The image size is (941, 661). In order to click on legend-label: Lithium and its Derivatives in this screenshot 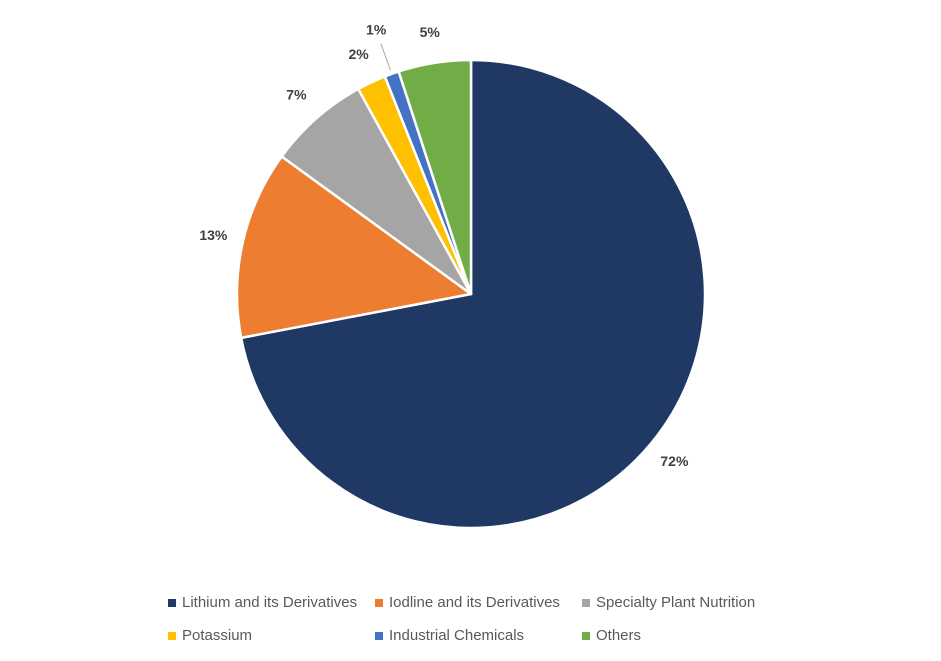, I will do `click(270, 602)`.